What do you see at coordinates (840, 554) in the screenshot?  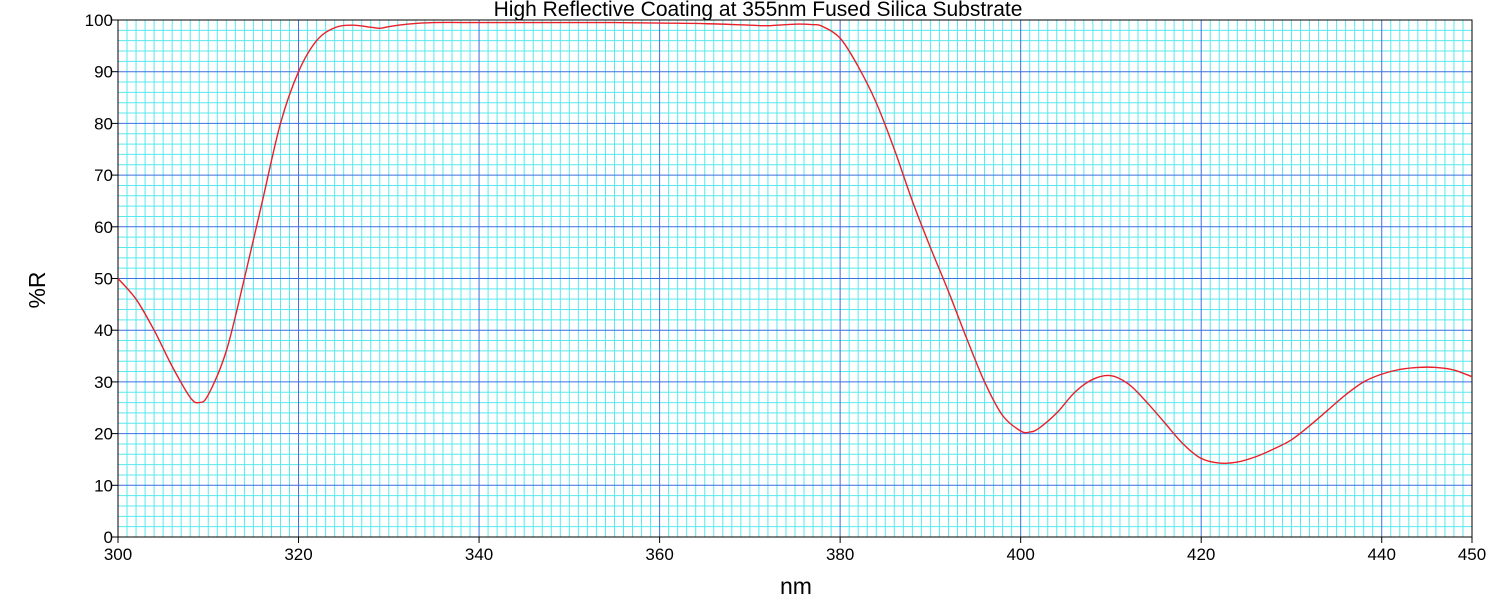 I see `x-tick-label: 380` at bounding box center [840, 554].